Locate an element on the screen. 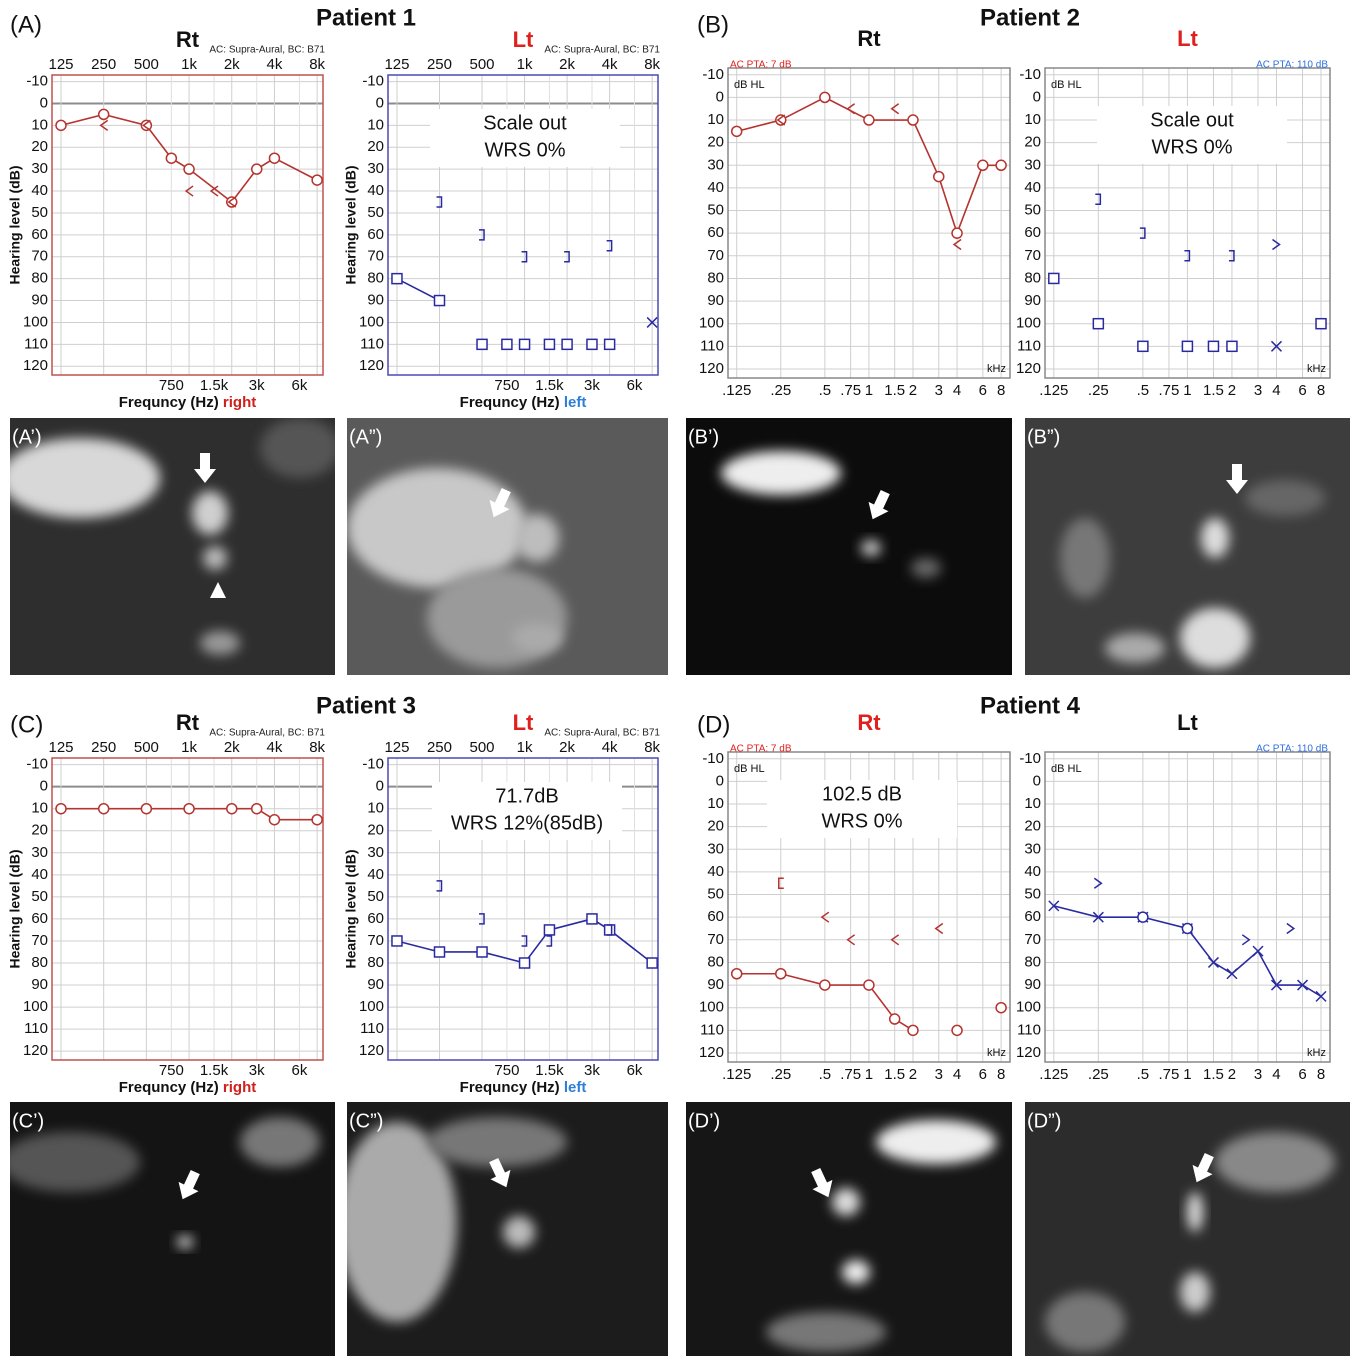  text-box is located at coordinates (525, 138).